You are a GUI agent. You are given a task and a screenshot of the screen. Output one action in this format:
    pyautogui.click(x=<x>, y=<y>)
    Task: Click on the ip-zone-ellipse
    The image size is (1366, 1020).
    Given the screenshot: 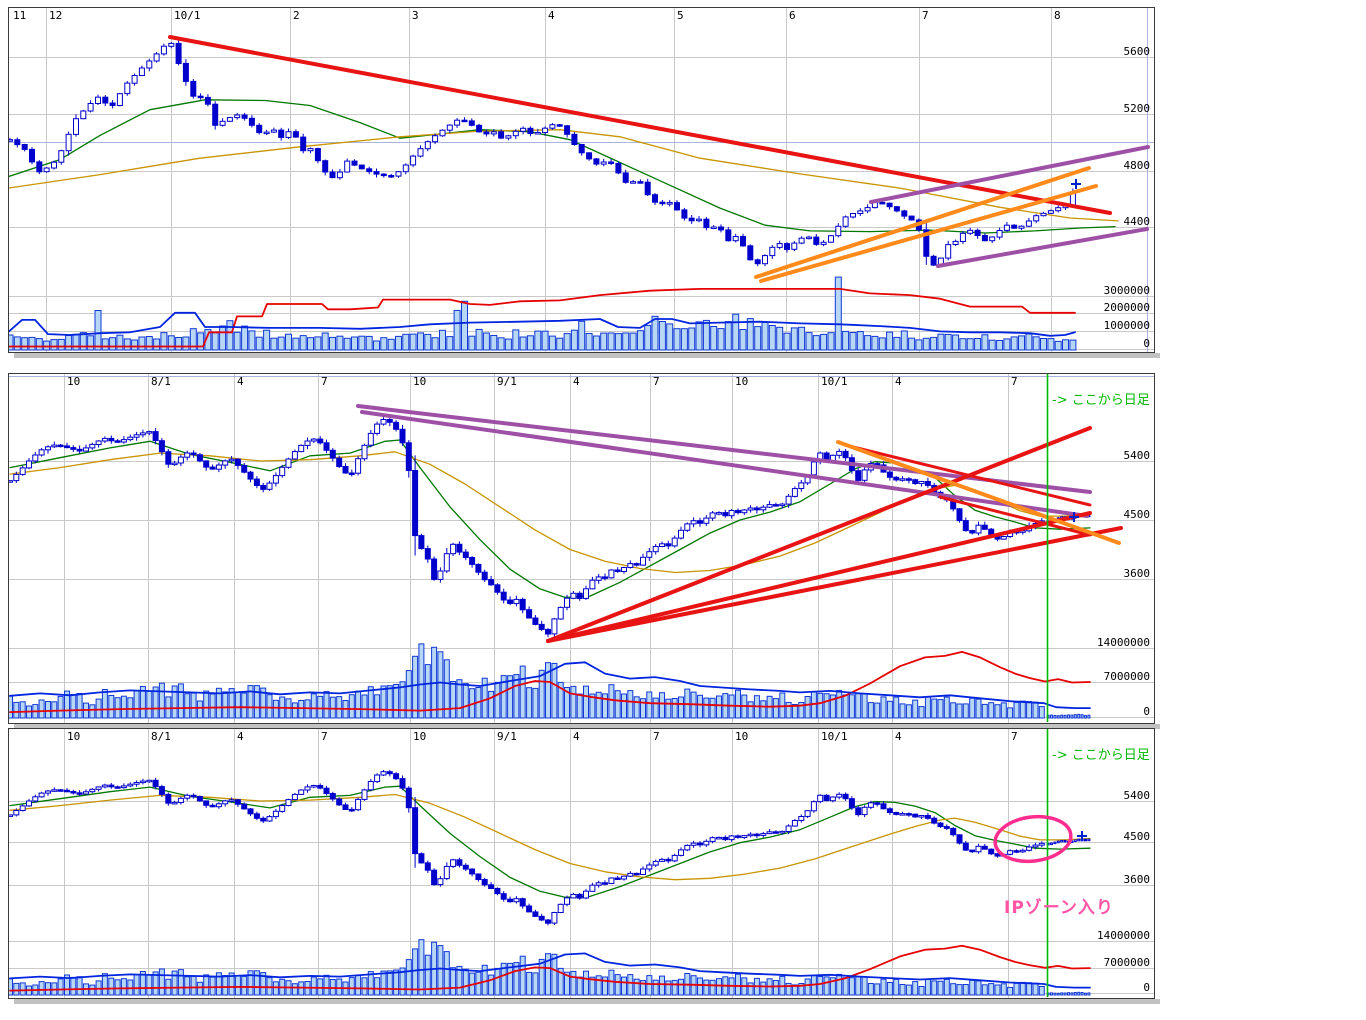 What is the action you would take?
    pyautogui.click(x=1033, y=839)
    